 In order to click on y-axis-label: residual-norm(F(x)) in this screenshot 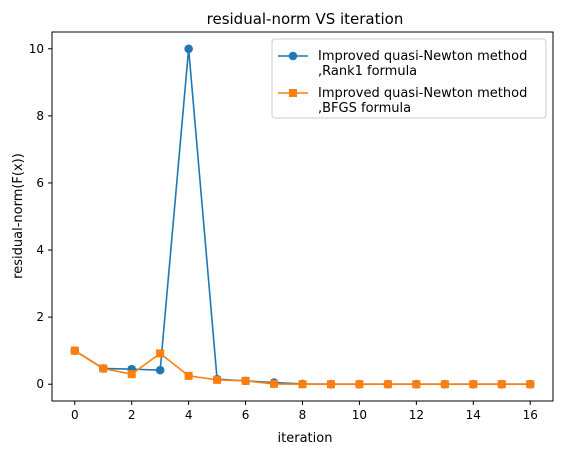, I will do `click(18, 216)`.